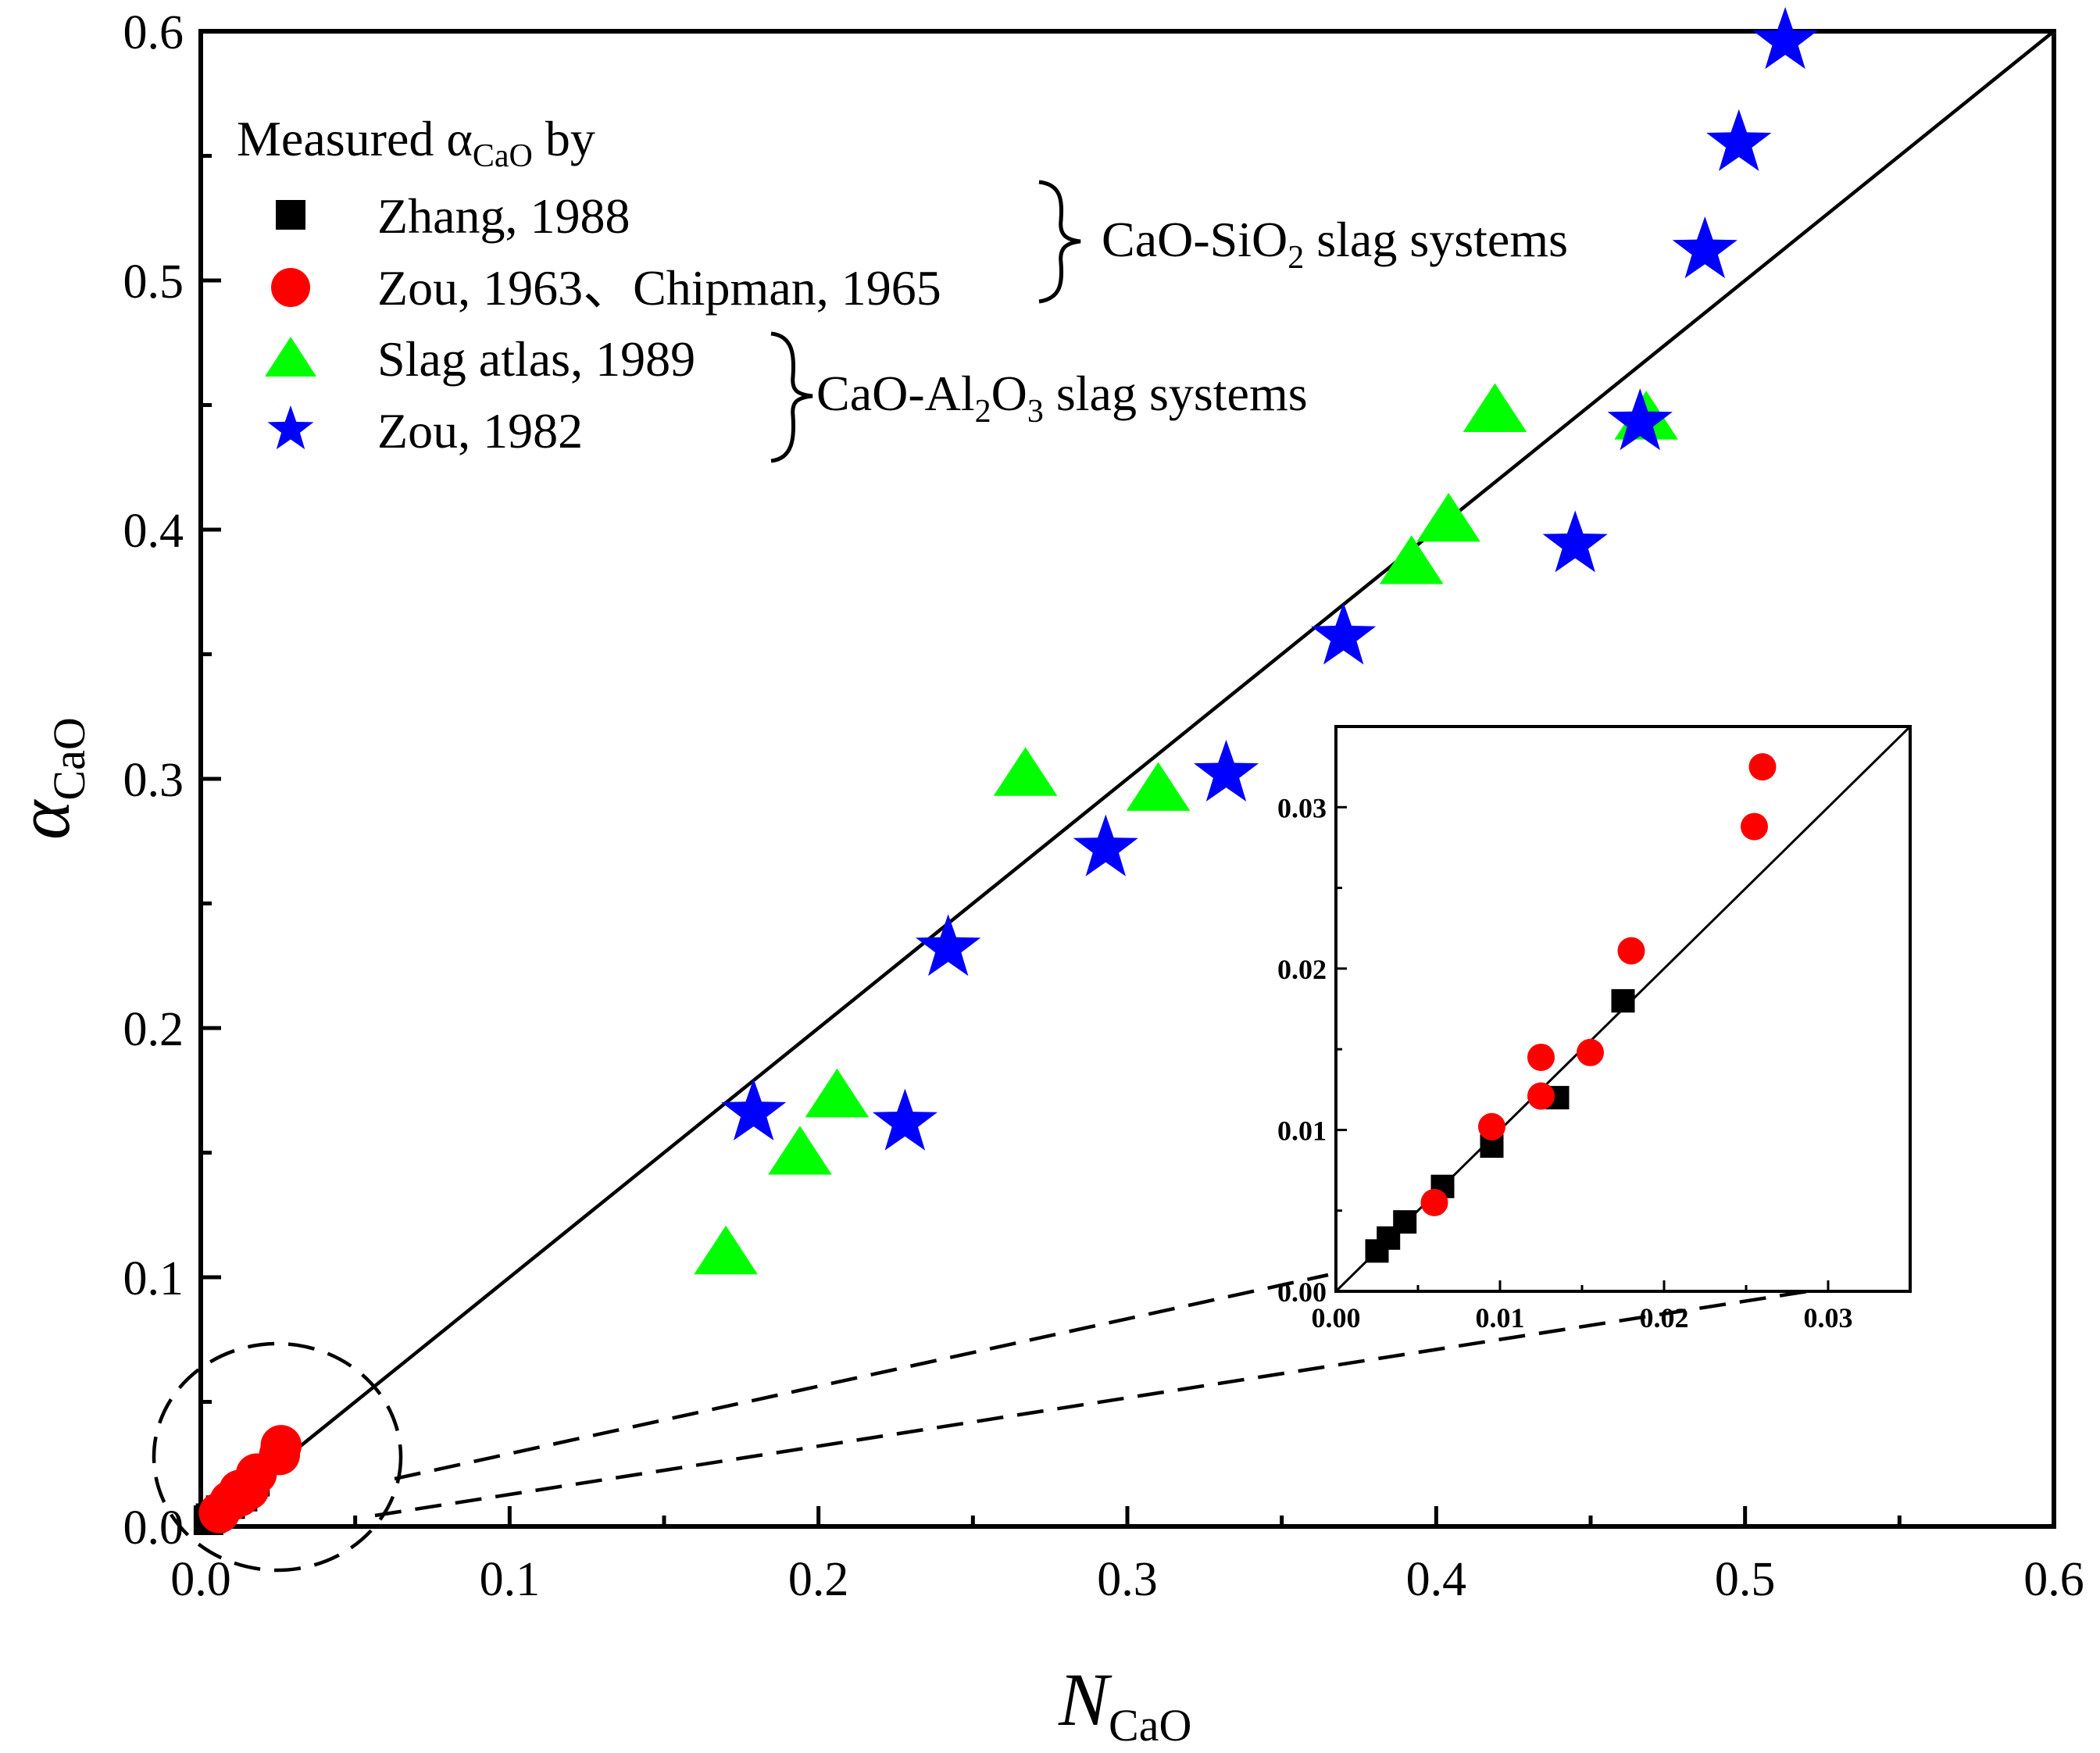 The height and width of the screenshot is (1753, 2100). What do you see at coordinates (290, 357) in the screenshot?
I see `legend-marker-triangle` at bounding box center [290, 357].